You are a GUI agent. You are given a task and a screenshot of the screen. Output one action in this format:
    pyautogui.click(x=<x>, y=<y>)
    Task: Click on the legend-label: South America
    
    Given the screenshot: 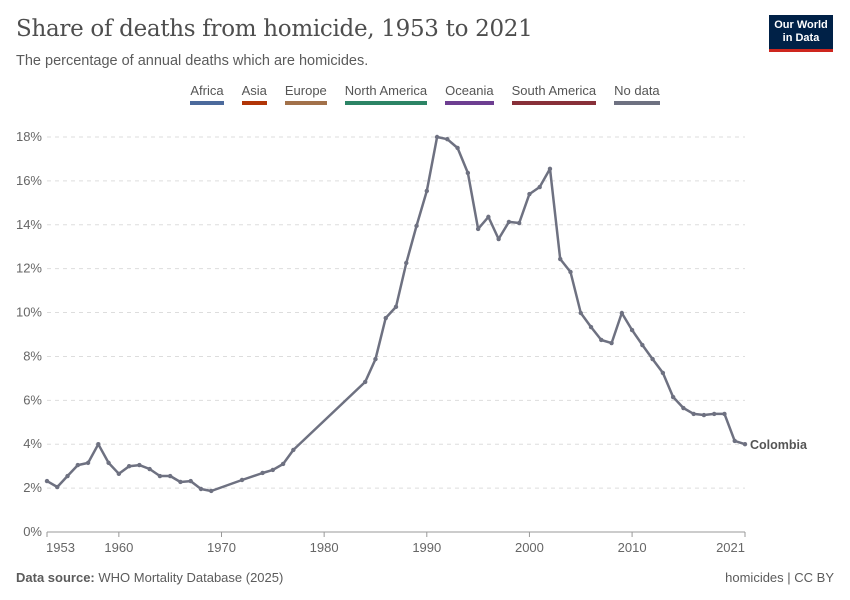 What is the action you would take?
    pyautogui.click(x=554, y=90)
    